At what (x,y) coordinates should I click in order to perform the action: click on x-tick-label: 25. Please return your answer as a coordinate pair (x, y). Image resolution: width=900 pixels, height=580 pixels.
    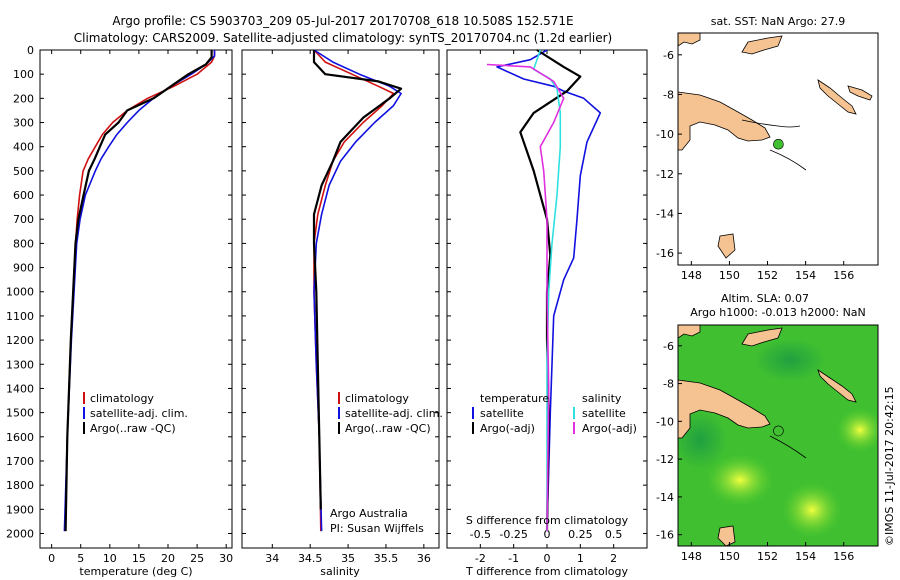
    Looking at the image, I should click on (197, 558).